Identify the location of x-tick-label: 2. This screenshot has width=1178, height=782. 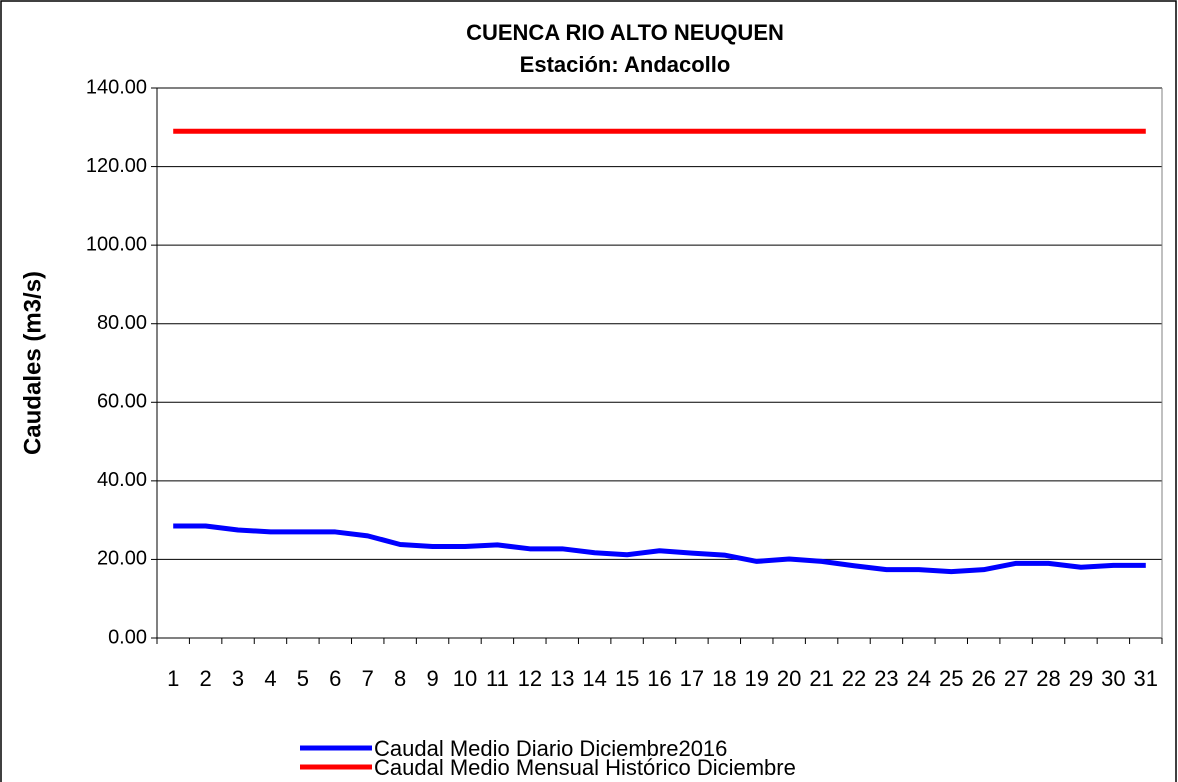
(206, 678).